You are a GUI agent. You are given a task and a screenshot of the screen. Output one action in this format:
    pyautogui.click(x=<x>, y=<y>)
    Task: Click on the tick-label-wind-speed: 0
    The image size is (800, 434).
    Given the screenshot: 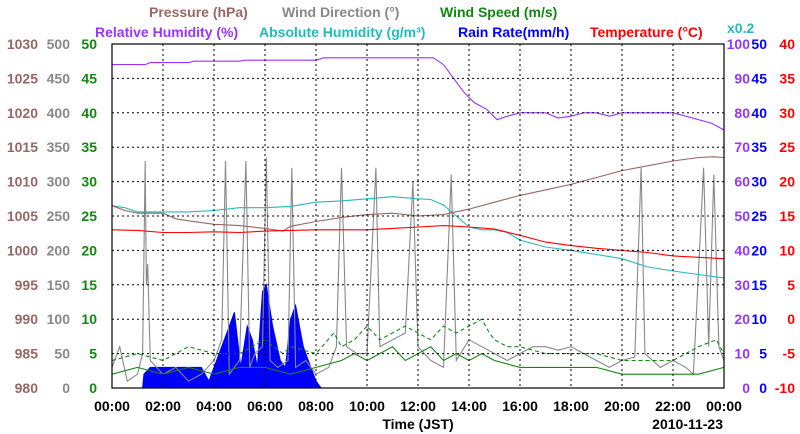 What is the action you would take?
    pyautogui.click(x=93, y=388)
    